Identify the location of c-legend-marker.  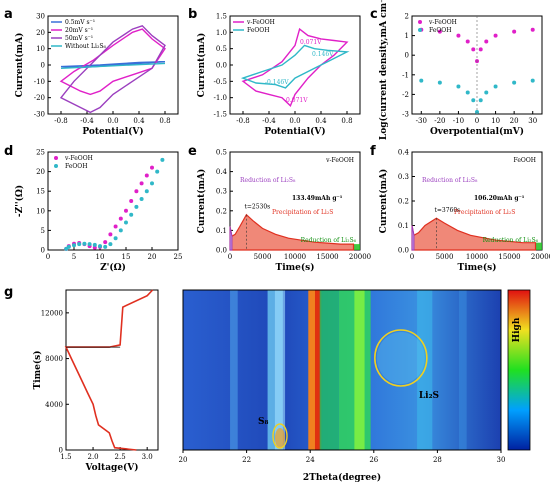
(420, 30).